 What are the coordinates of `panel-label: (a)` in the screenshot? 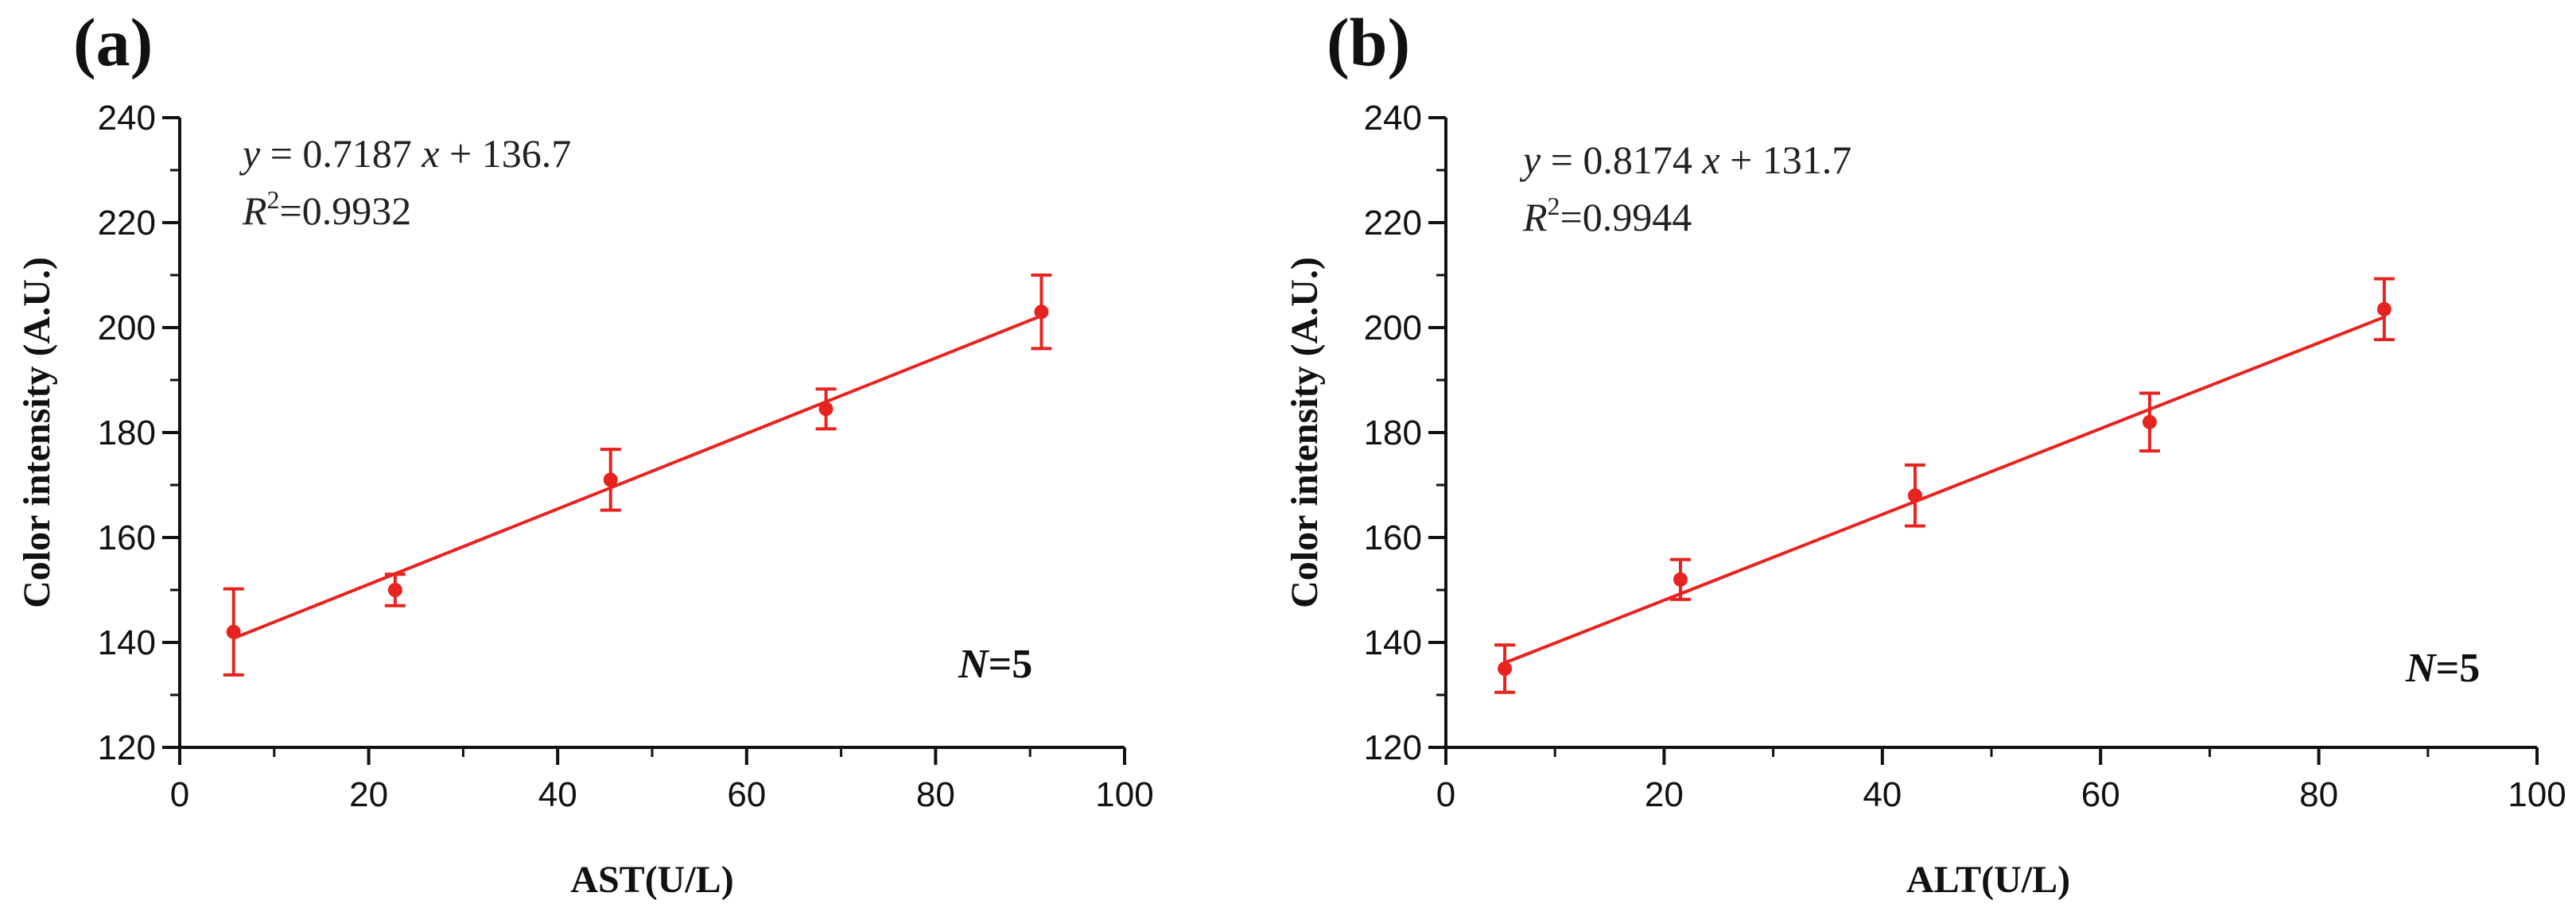 It's located at (113, 42).